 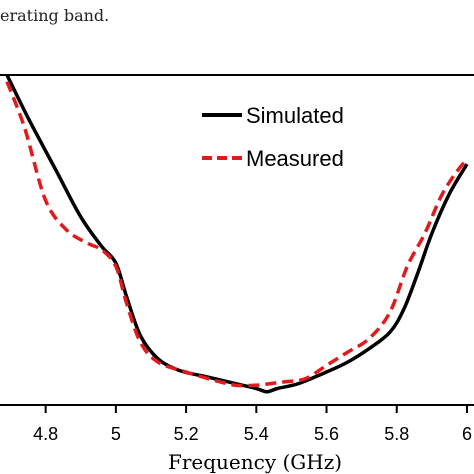 What do you see at coordinates (396, 434) in the screenshot?
I see `x-tick-label: 5.8` at bounding box center [396, 434].